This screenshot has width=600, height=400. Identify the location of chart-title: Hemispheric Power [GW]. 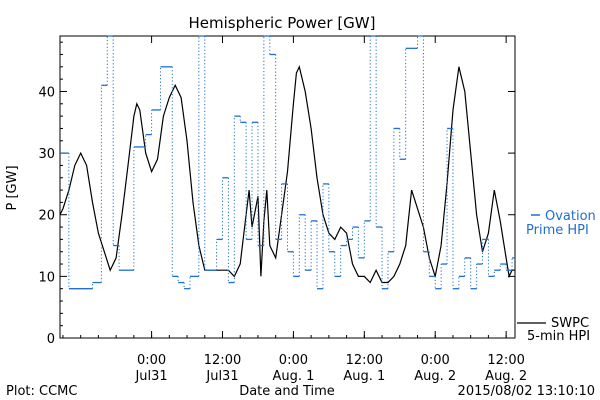
(282, 23).